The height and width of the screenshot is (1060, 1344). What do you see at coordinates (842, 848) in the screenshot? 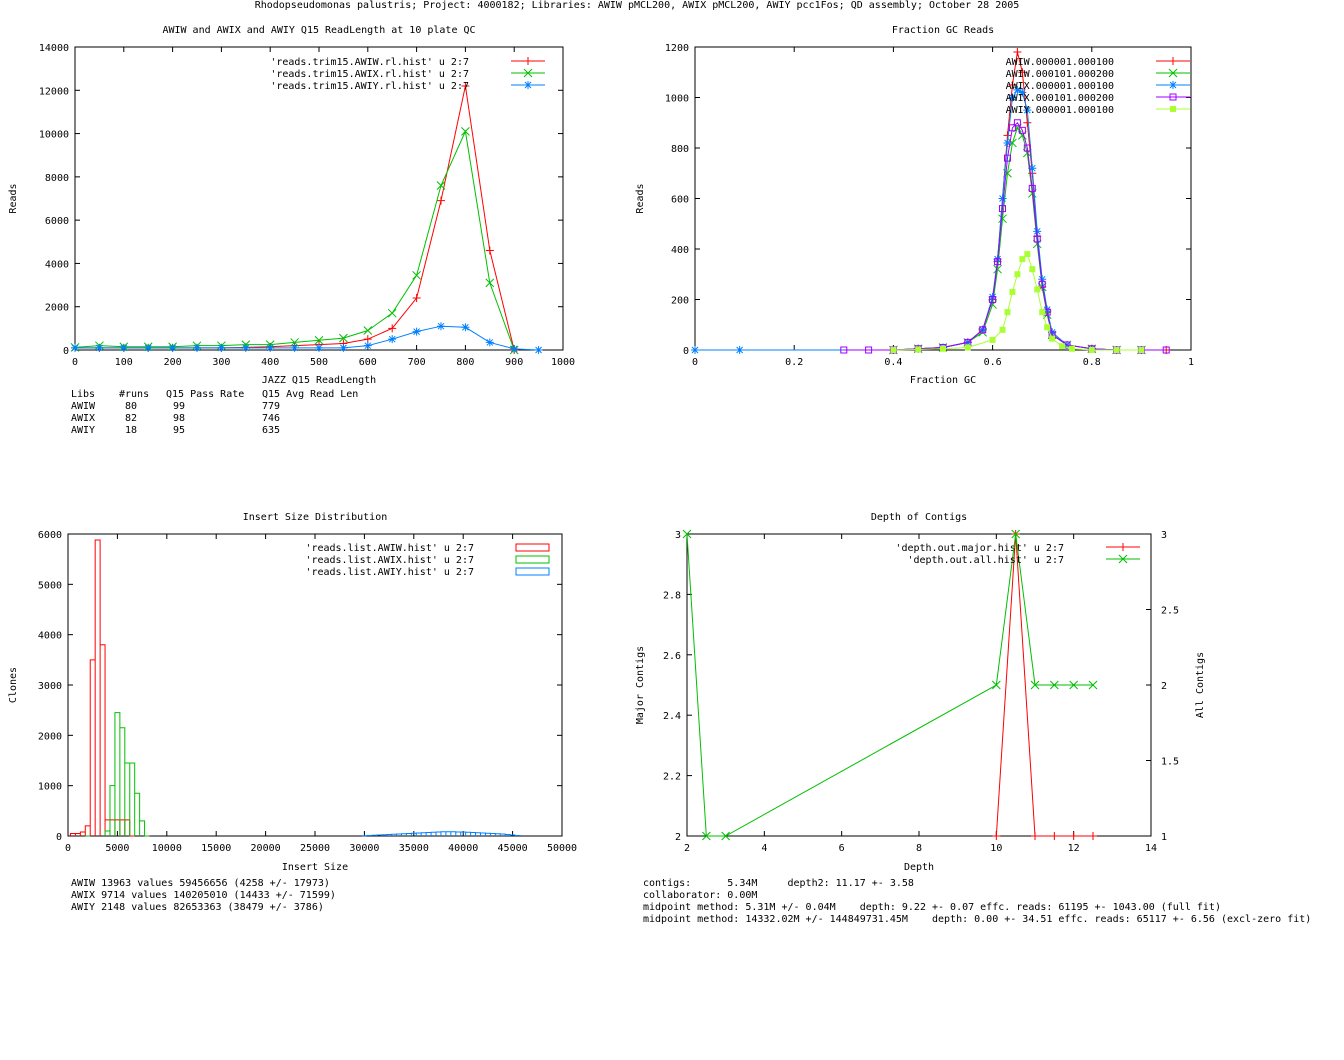
I see `x-tick-label: 6` at bounding box center [842, 848].